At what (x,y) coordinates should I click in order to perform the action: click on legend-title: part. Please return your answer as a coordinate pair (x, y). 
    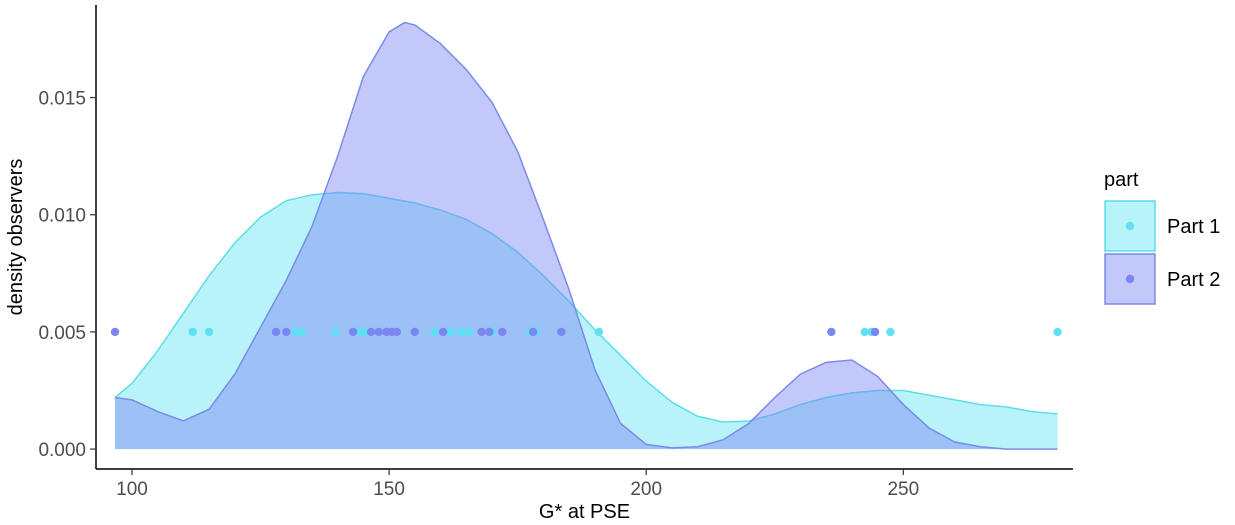
    Looking at the image, I should click on (1121, 180).